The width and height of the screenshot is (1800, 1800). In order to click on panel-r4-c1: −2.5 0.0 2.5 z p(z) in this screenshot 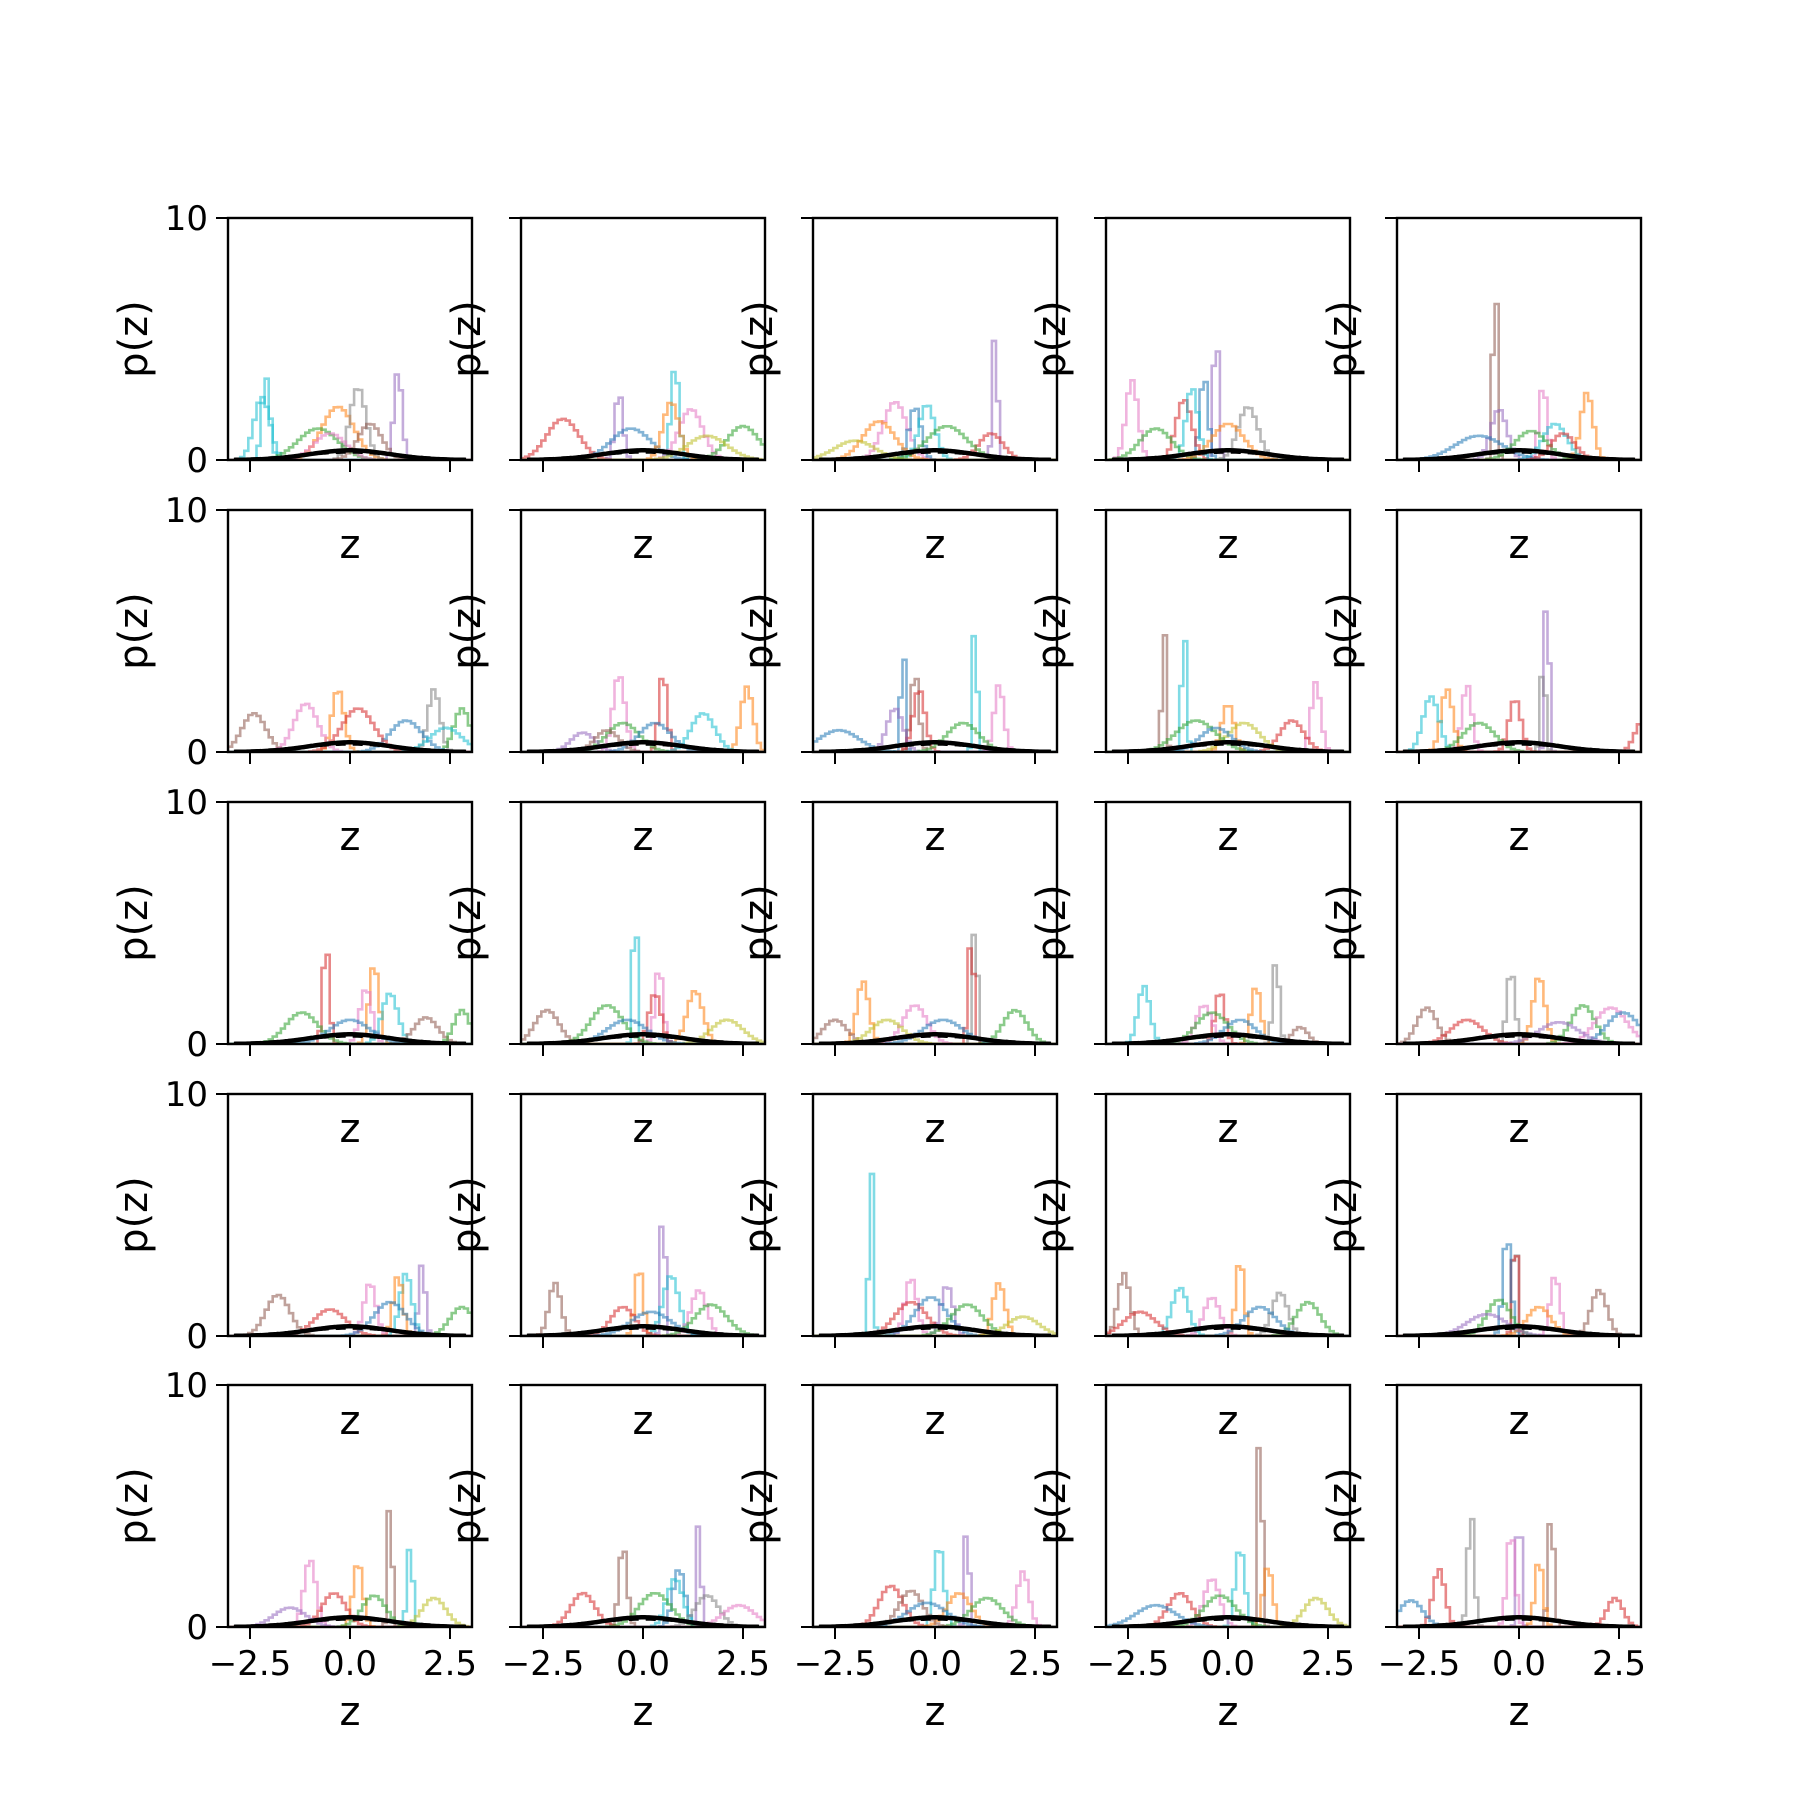, I will do `click(607, 1559)`.